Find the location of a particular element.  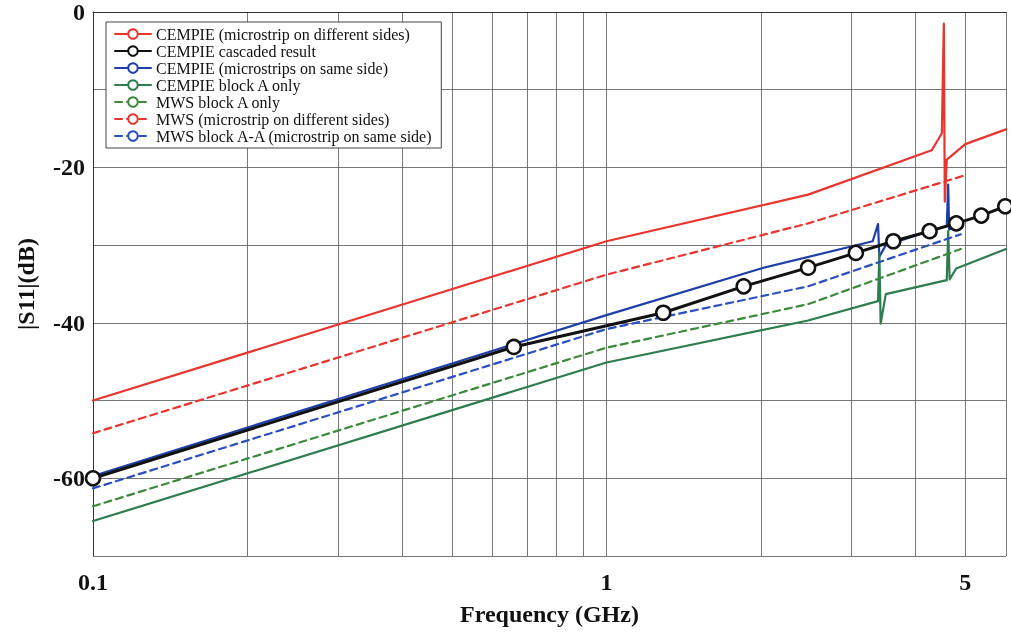

y-axis-title: |S11|(dB) is located at coordinates (26, 284).